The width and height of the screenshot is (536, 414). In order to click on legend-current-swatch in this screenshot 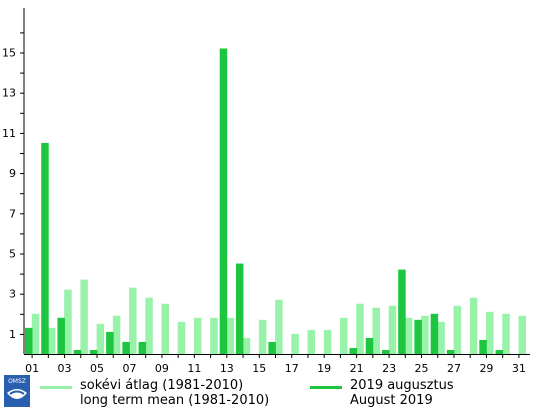, I will do `click(326, 387)`.